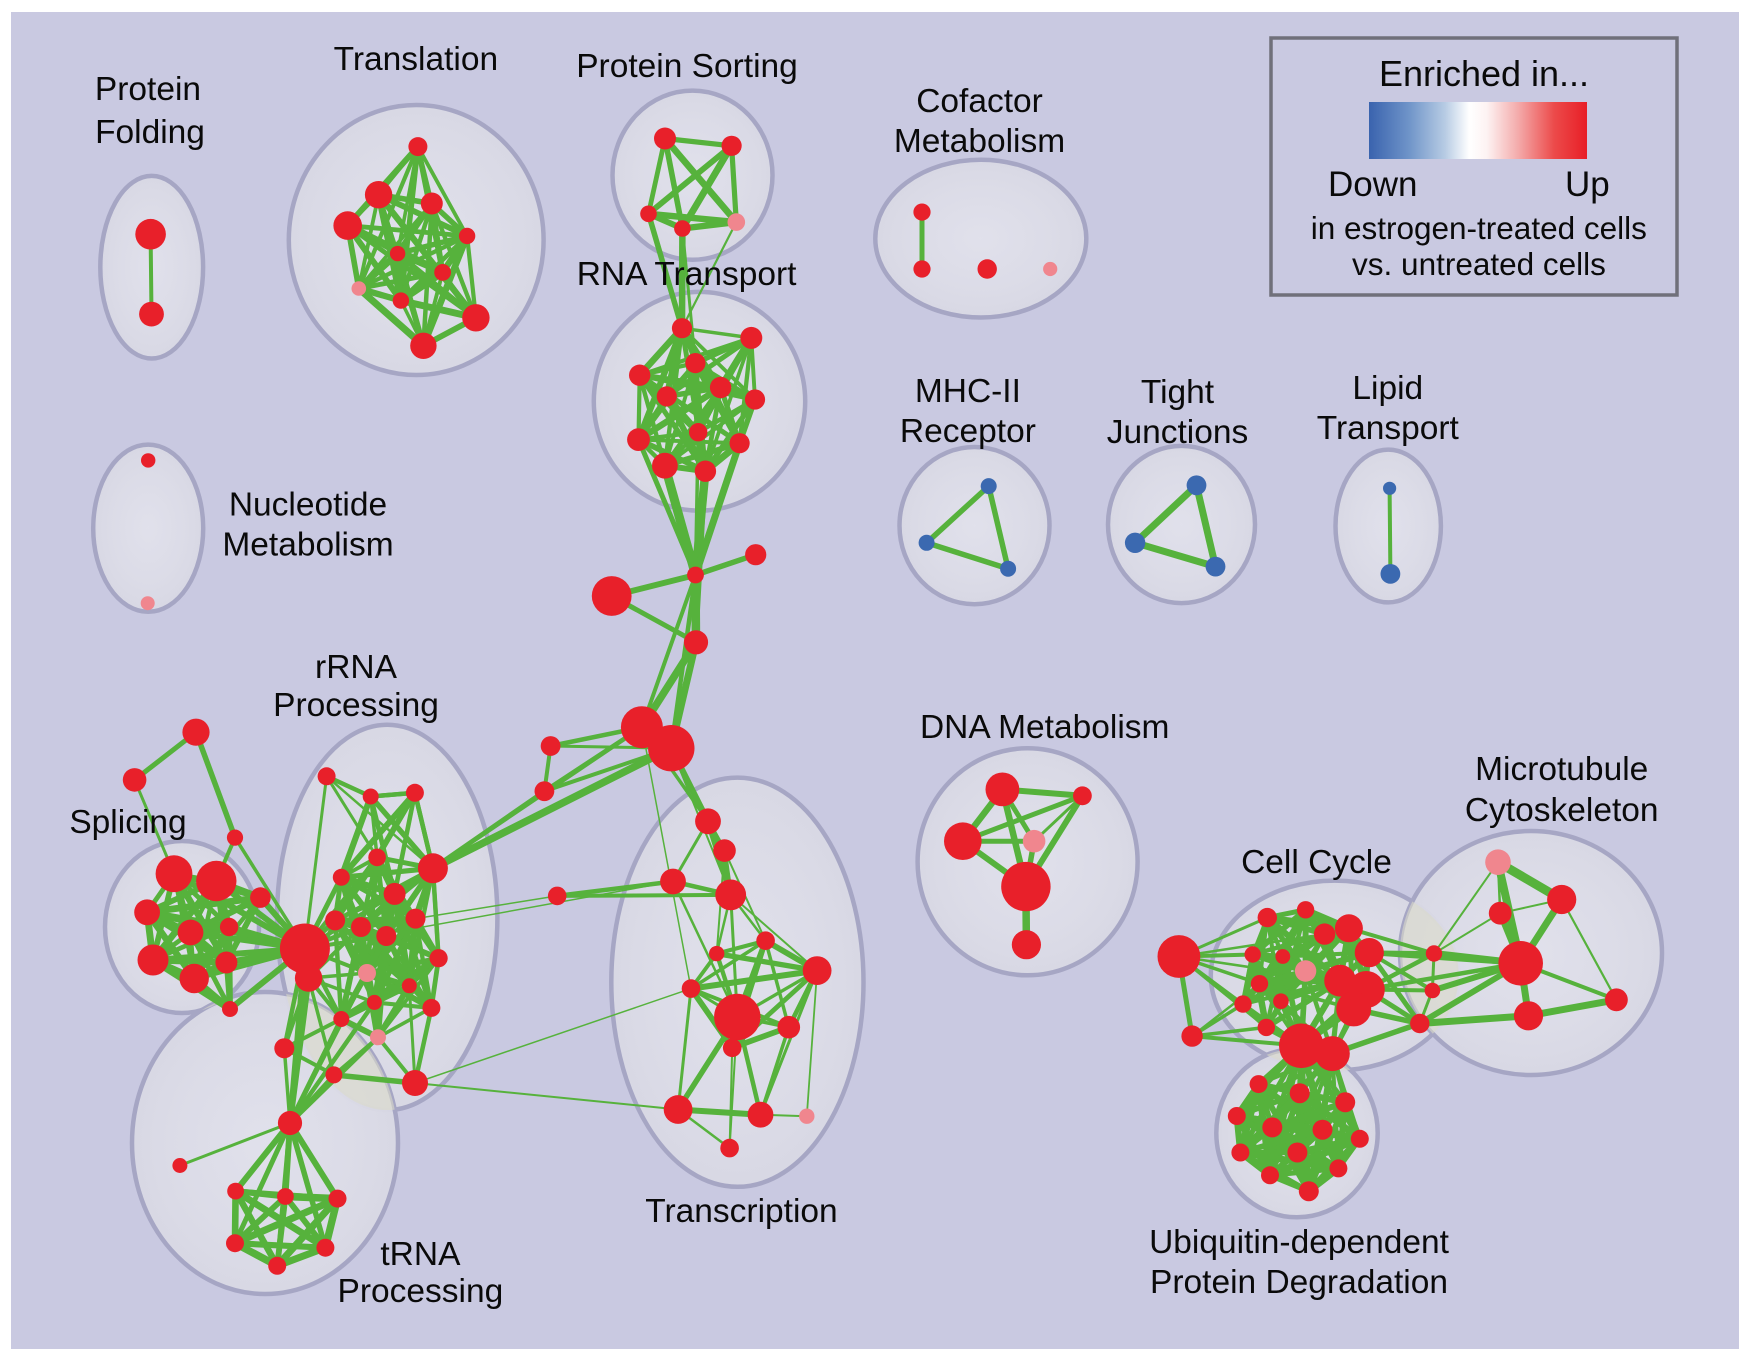 This screenshot has height=1365, width=1750. What do you see at coordinates (687, 66) in the screenshot?
I see `svg-text: Protein Sorting` at bounding box center [687, 66].